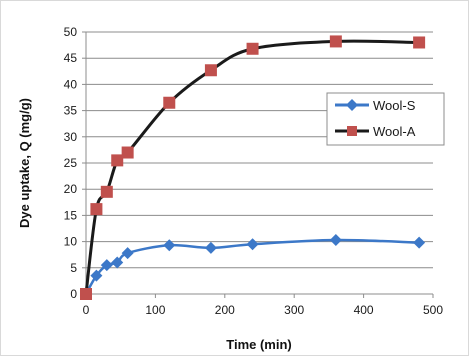 The image size is (469, 357). Describe the element at coordinates (71, 58) in the screenshot. I see `y-tick-label: 45` at that location.